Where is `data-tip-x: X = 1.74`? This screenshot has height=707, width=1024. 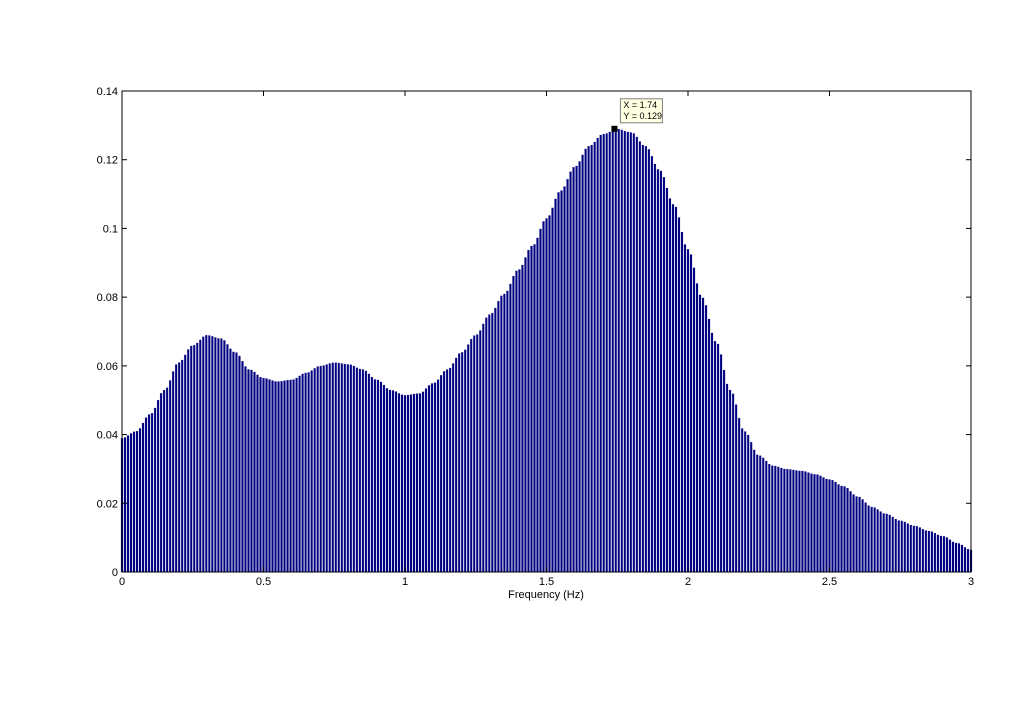
data-tip-x: X = 1.74 is located at coordinates (640, 105).